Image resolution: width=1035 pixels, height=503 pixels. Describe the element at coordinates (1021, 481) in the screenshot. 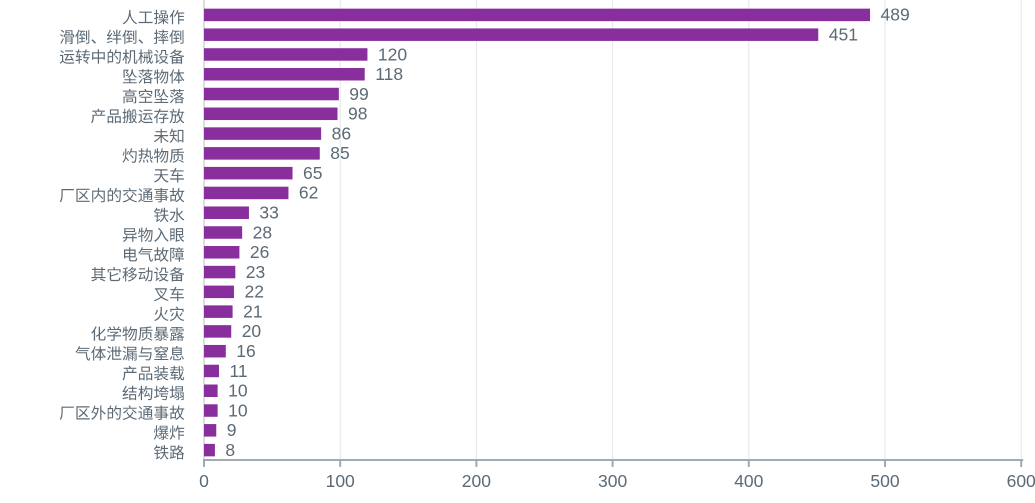

I see `svg-text: 600` at that location.